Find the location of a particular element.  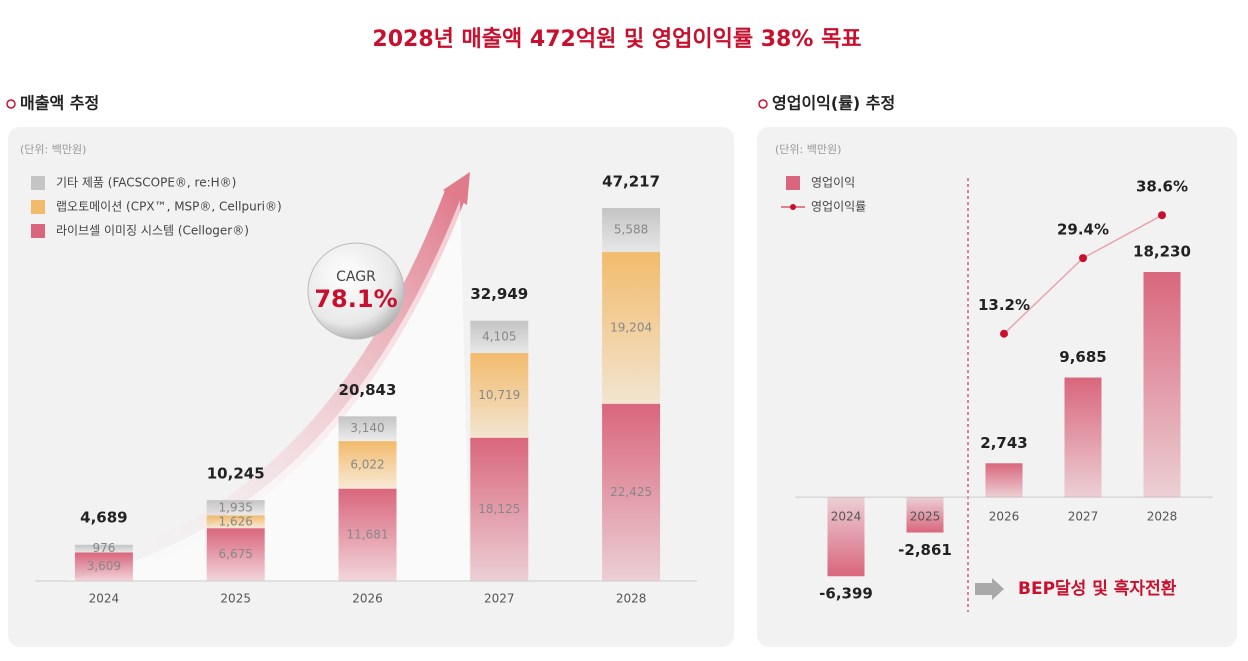

value-label: 18,230 is located at coordinates (1162, 251).